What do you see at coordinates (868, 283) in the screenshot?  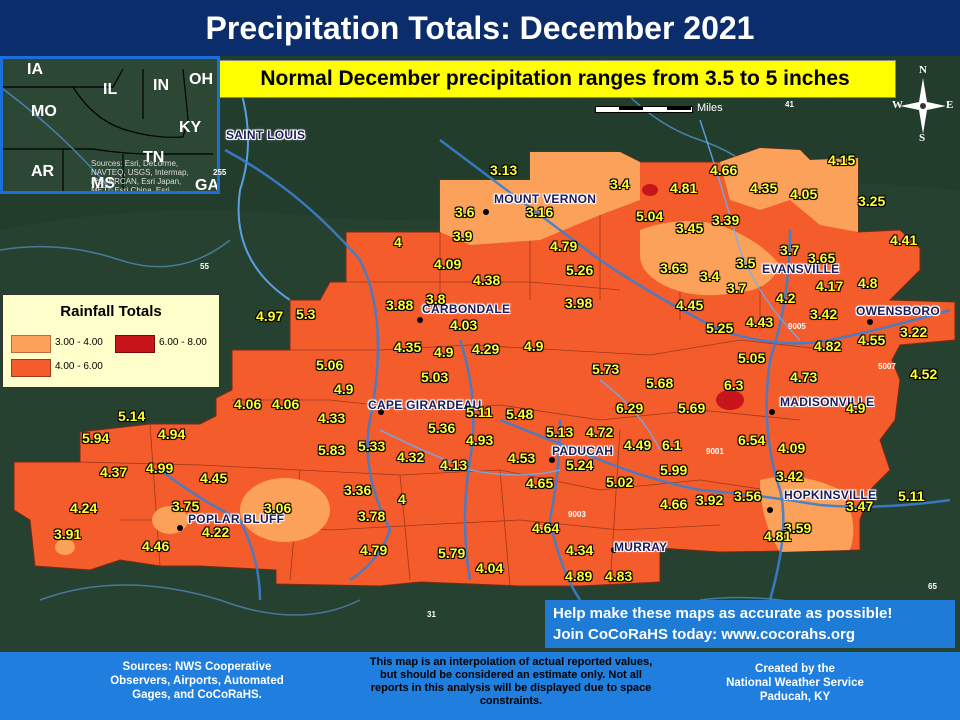 I see `precip-value: 4.8` at bounding box center [868, 283].